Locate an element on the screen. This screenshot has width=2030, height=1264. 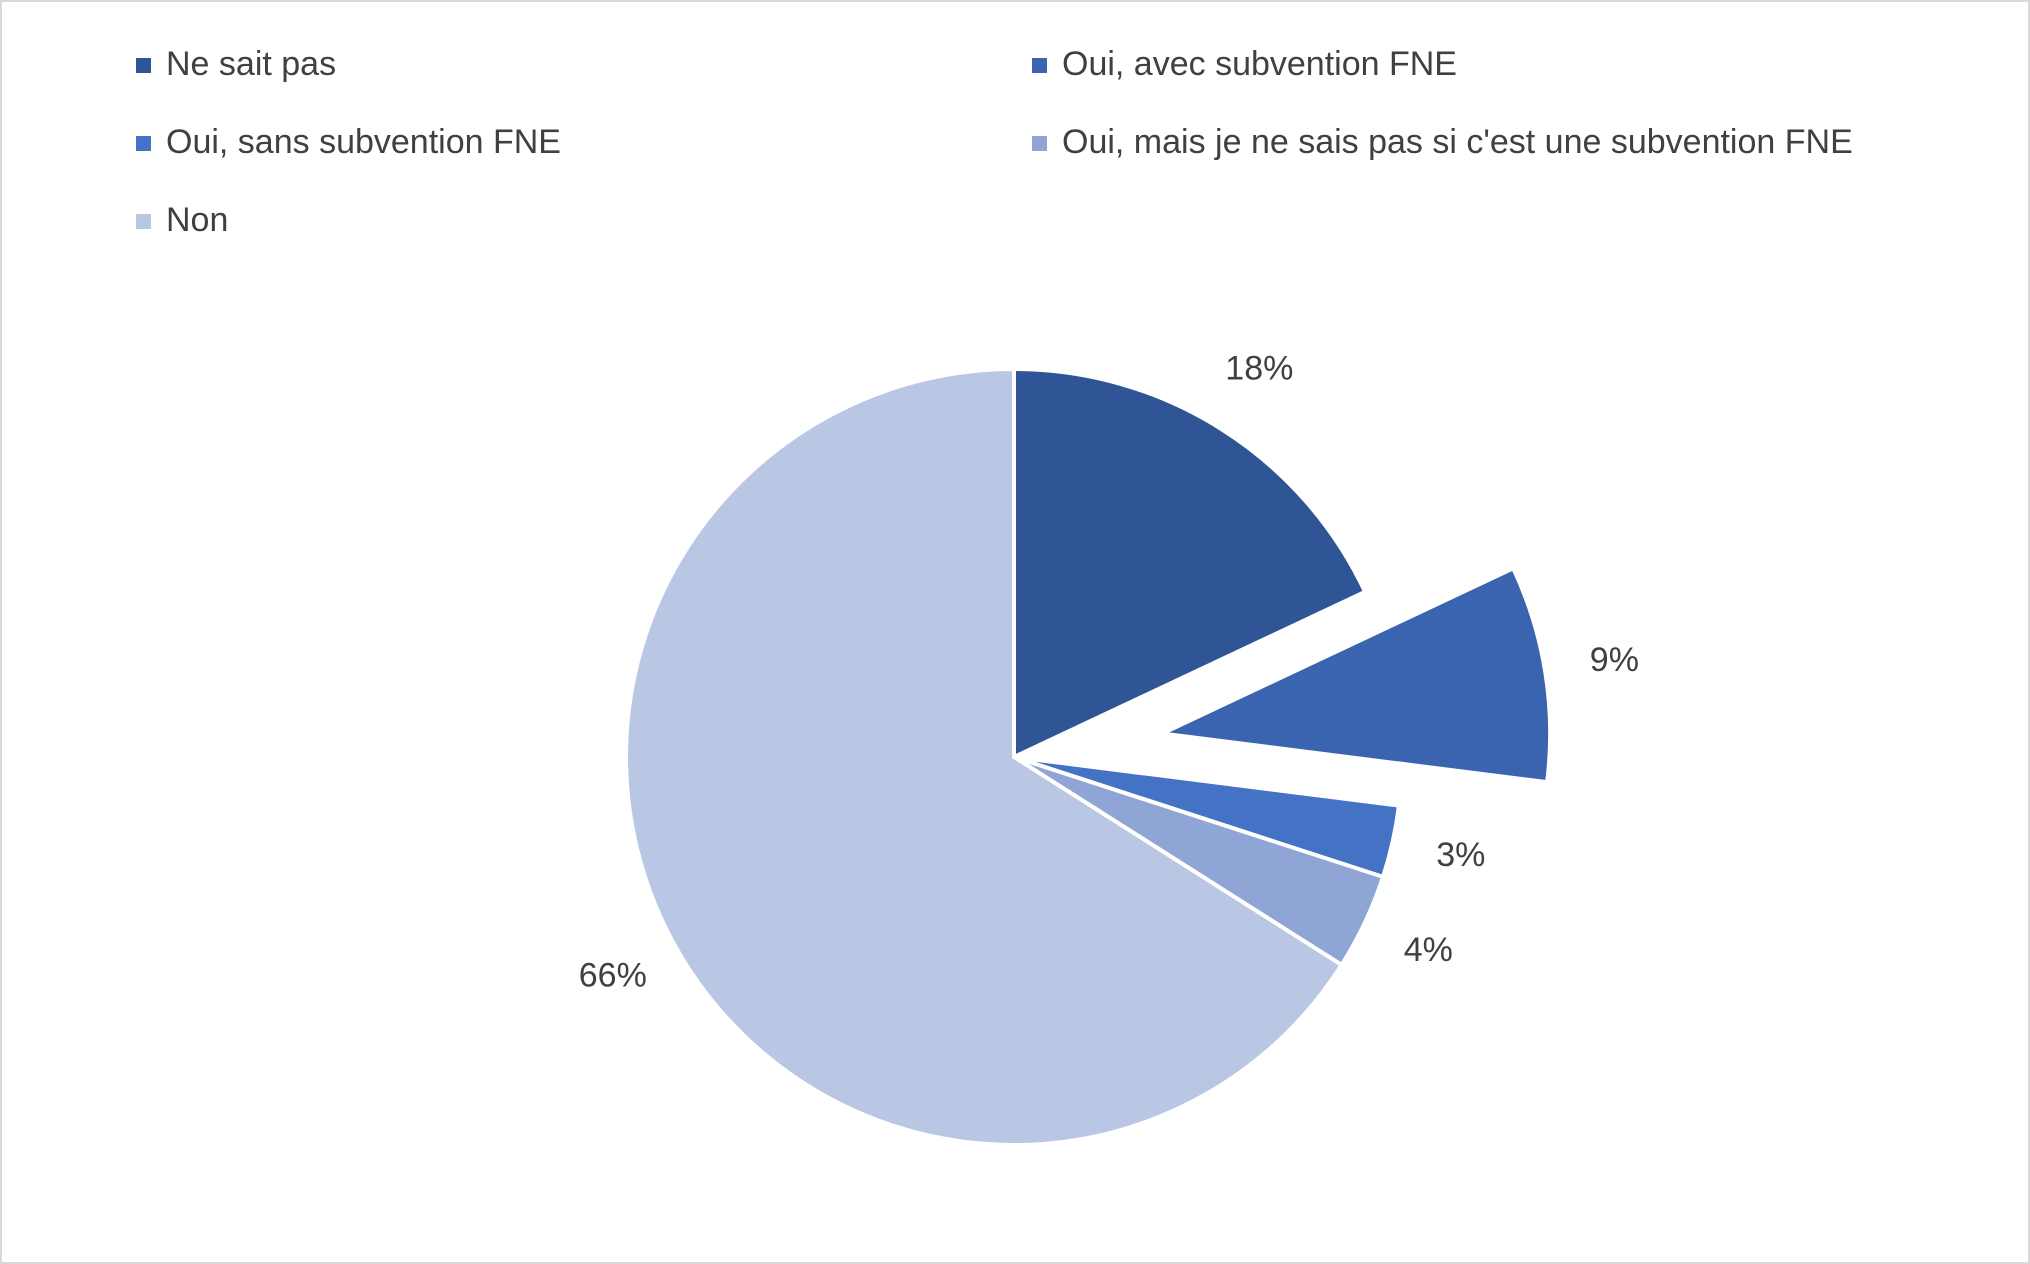
data-label: 9% is located at coordinates (1614, 660).